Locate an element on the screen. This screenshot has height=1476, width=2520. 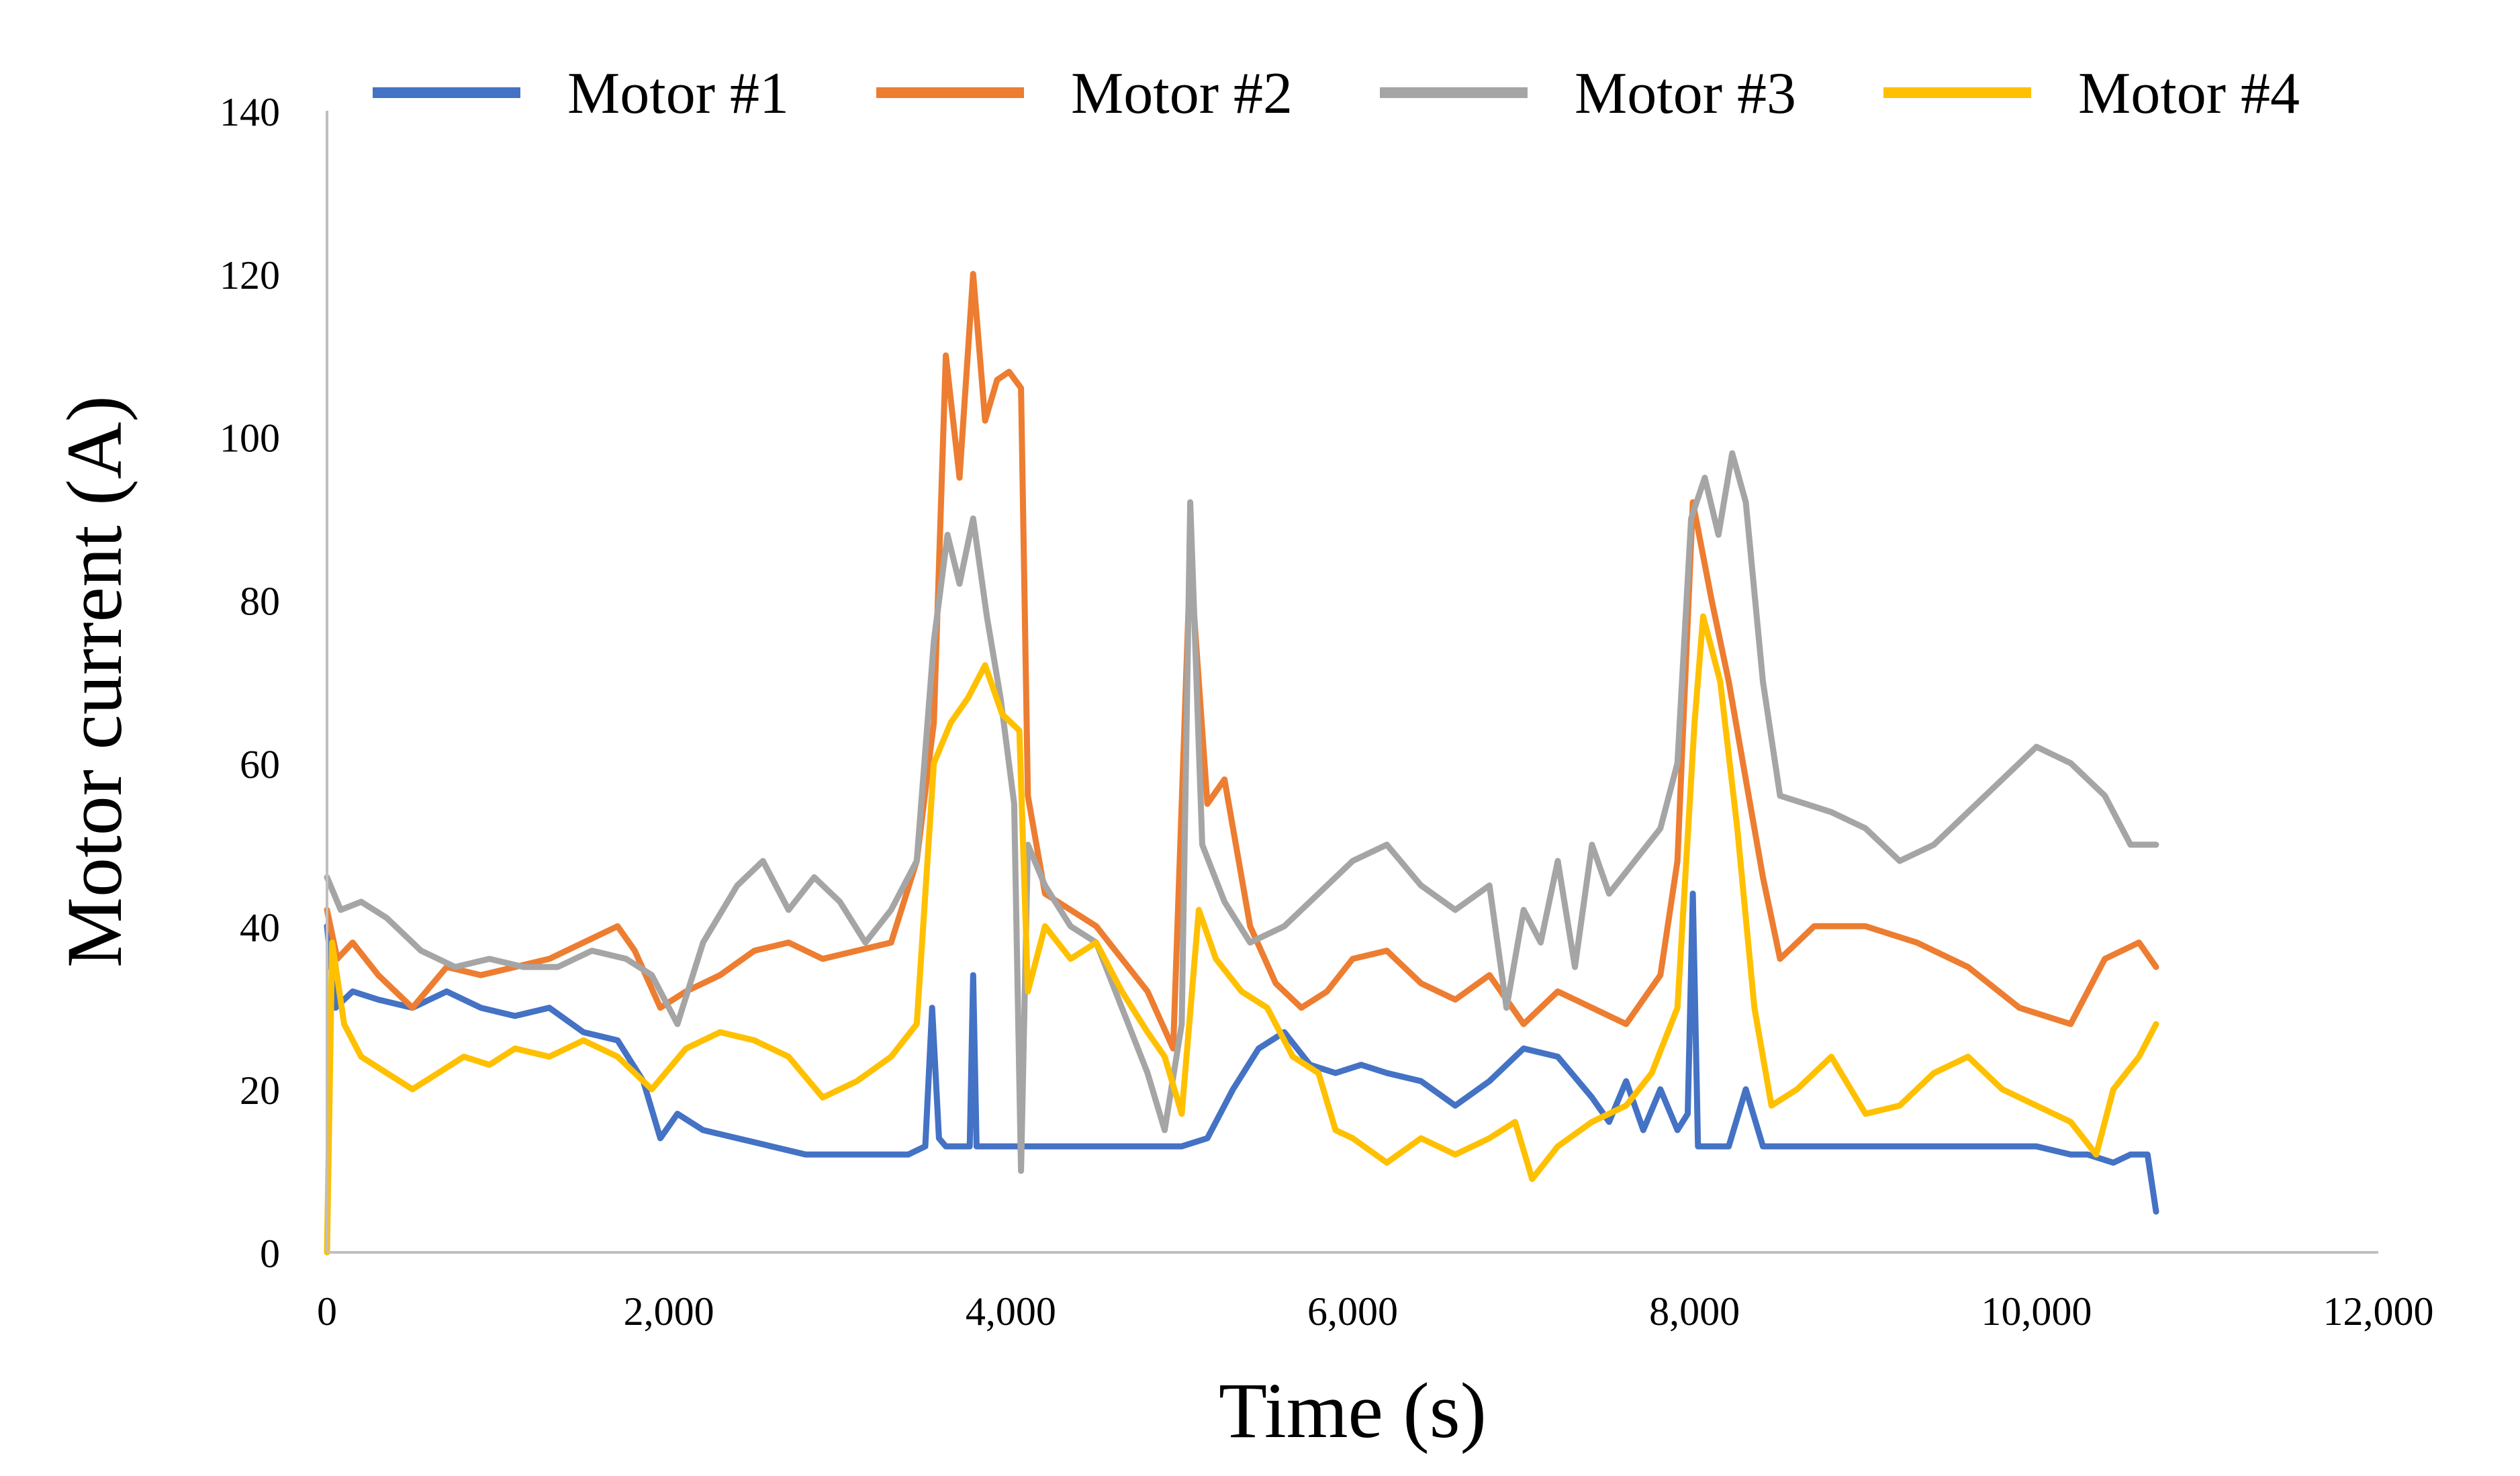
y-tick-label: 80 is located at coordinates (260, 602).